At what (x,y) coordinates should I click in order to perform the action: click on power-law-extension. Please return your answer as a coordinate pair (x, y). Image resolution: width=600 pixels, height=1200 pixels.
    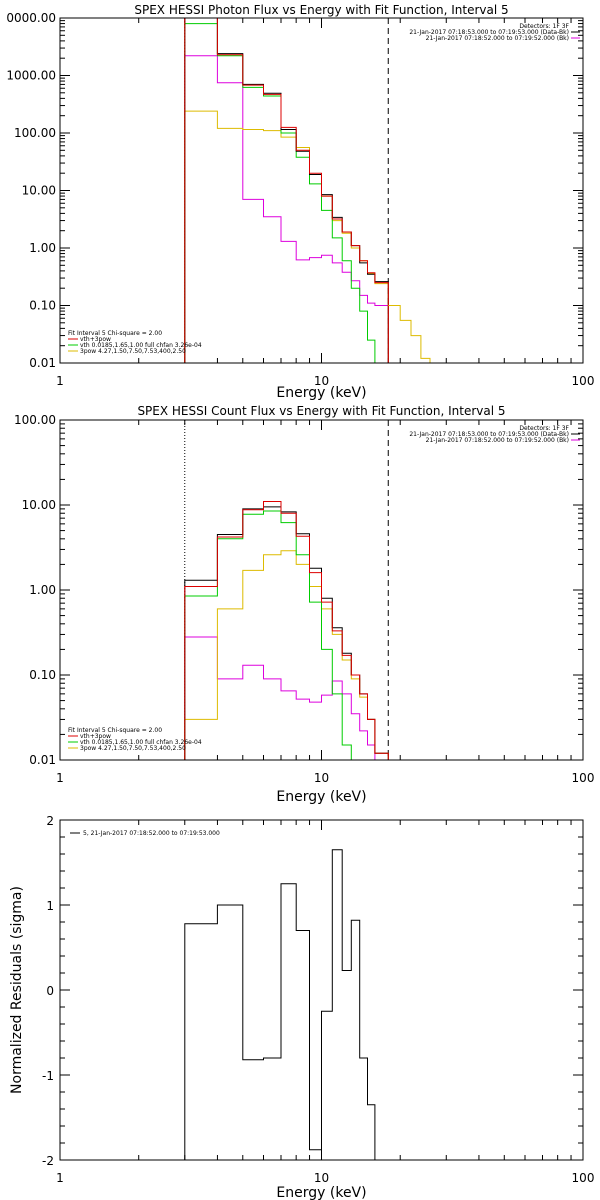
    Looking at the image, I should click on (409, 334).